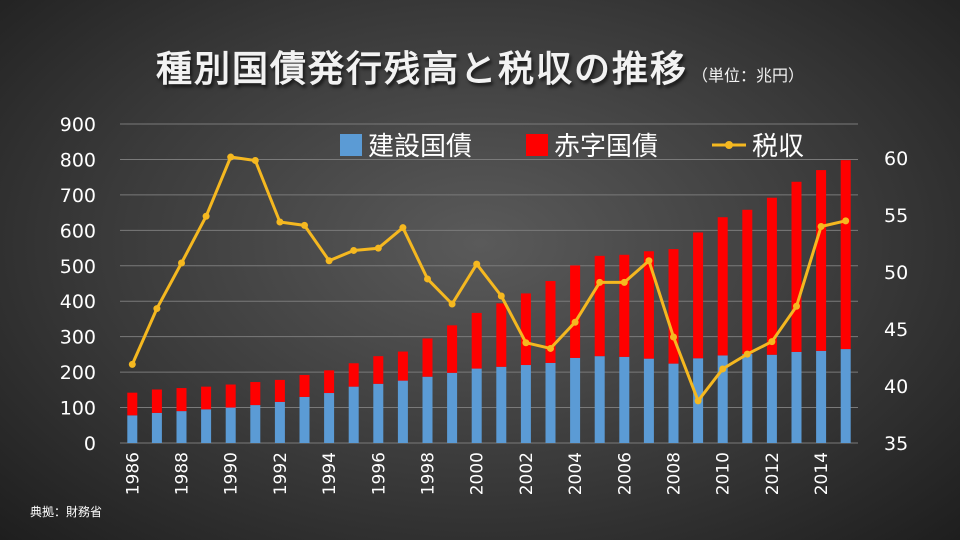 Image resolution: width=960 pixels, height=540 pixels. Describe the element at coordinates (896, 387) in the screenshot. I see `y-right-tick-label: 40` at that location.